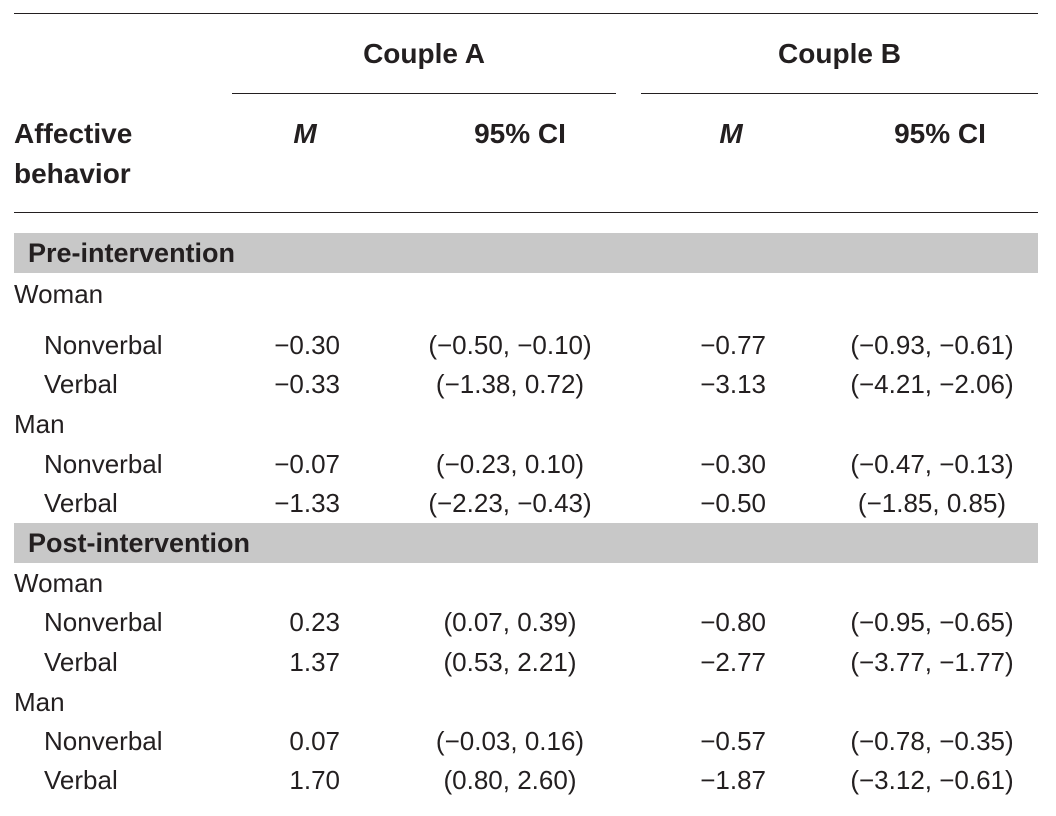  What do you see at coordinates (510, 384) in the screenshot?
I see `couple-a-ci-value: (−1.38, 0.72)` at bounding box center [510, 384].